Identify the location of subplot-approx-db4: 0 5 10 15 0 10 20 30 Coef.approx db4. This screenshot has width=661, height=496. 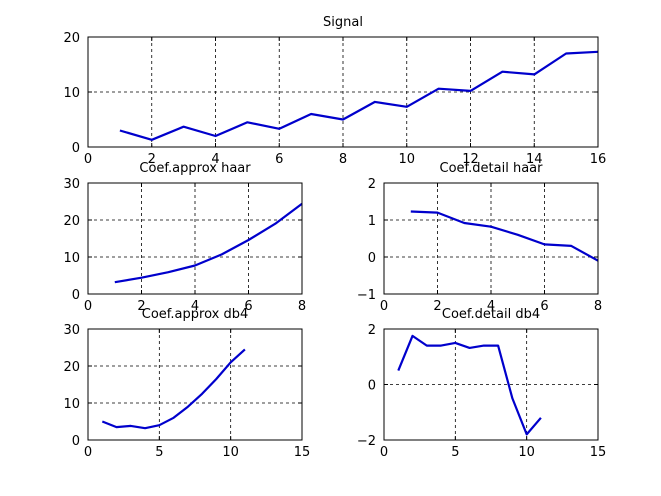
(186, 383).